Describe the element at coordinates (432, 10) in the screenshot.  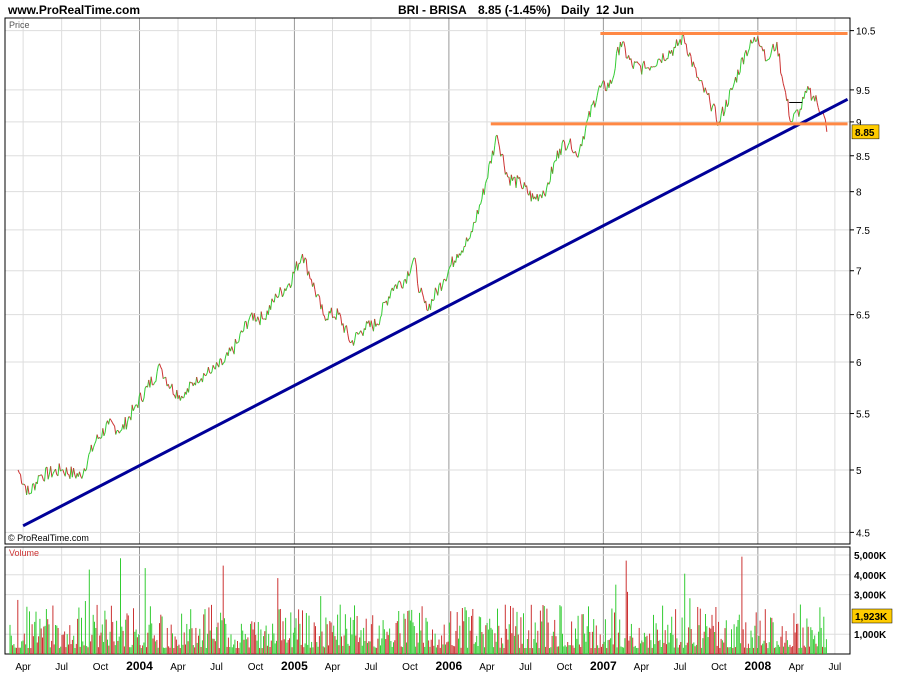
I see `symbol-label: BRI - BRISA` at that location.